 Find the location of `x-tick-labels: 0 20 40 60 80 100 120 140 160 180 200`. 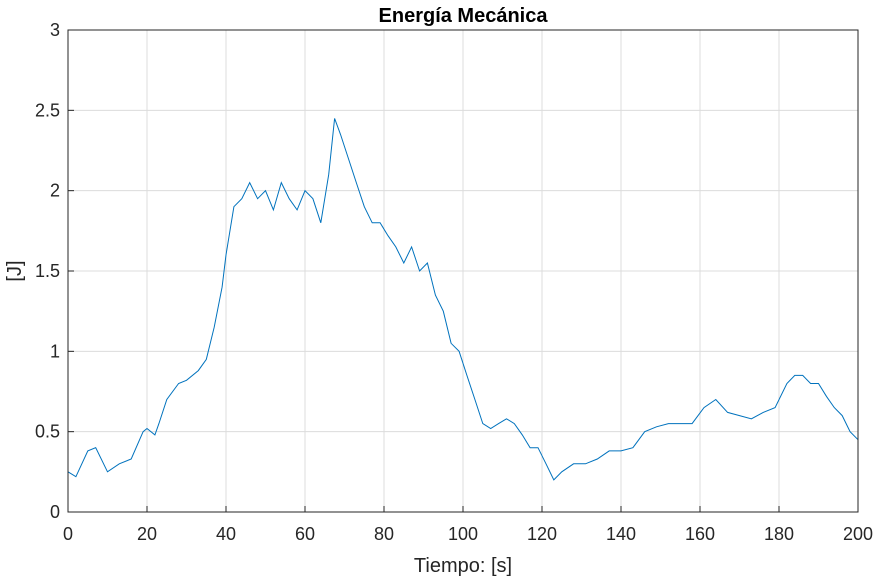

x-tick-labels: 0 20 40 60 80 100 120 140 160 180 200 is located at coordinates (468, 534).